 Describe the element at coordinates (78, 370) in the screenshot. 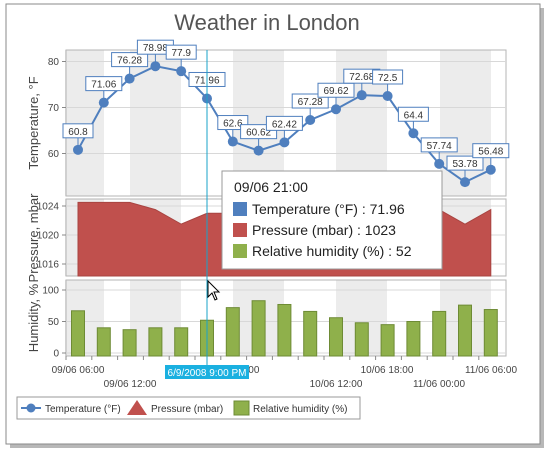

I see `x-tick-label: 09/06 06:00` at that location.